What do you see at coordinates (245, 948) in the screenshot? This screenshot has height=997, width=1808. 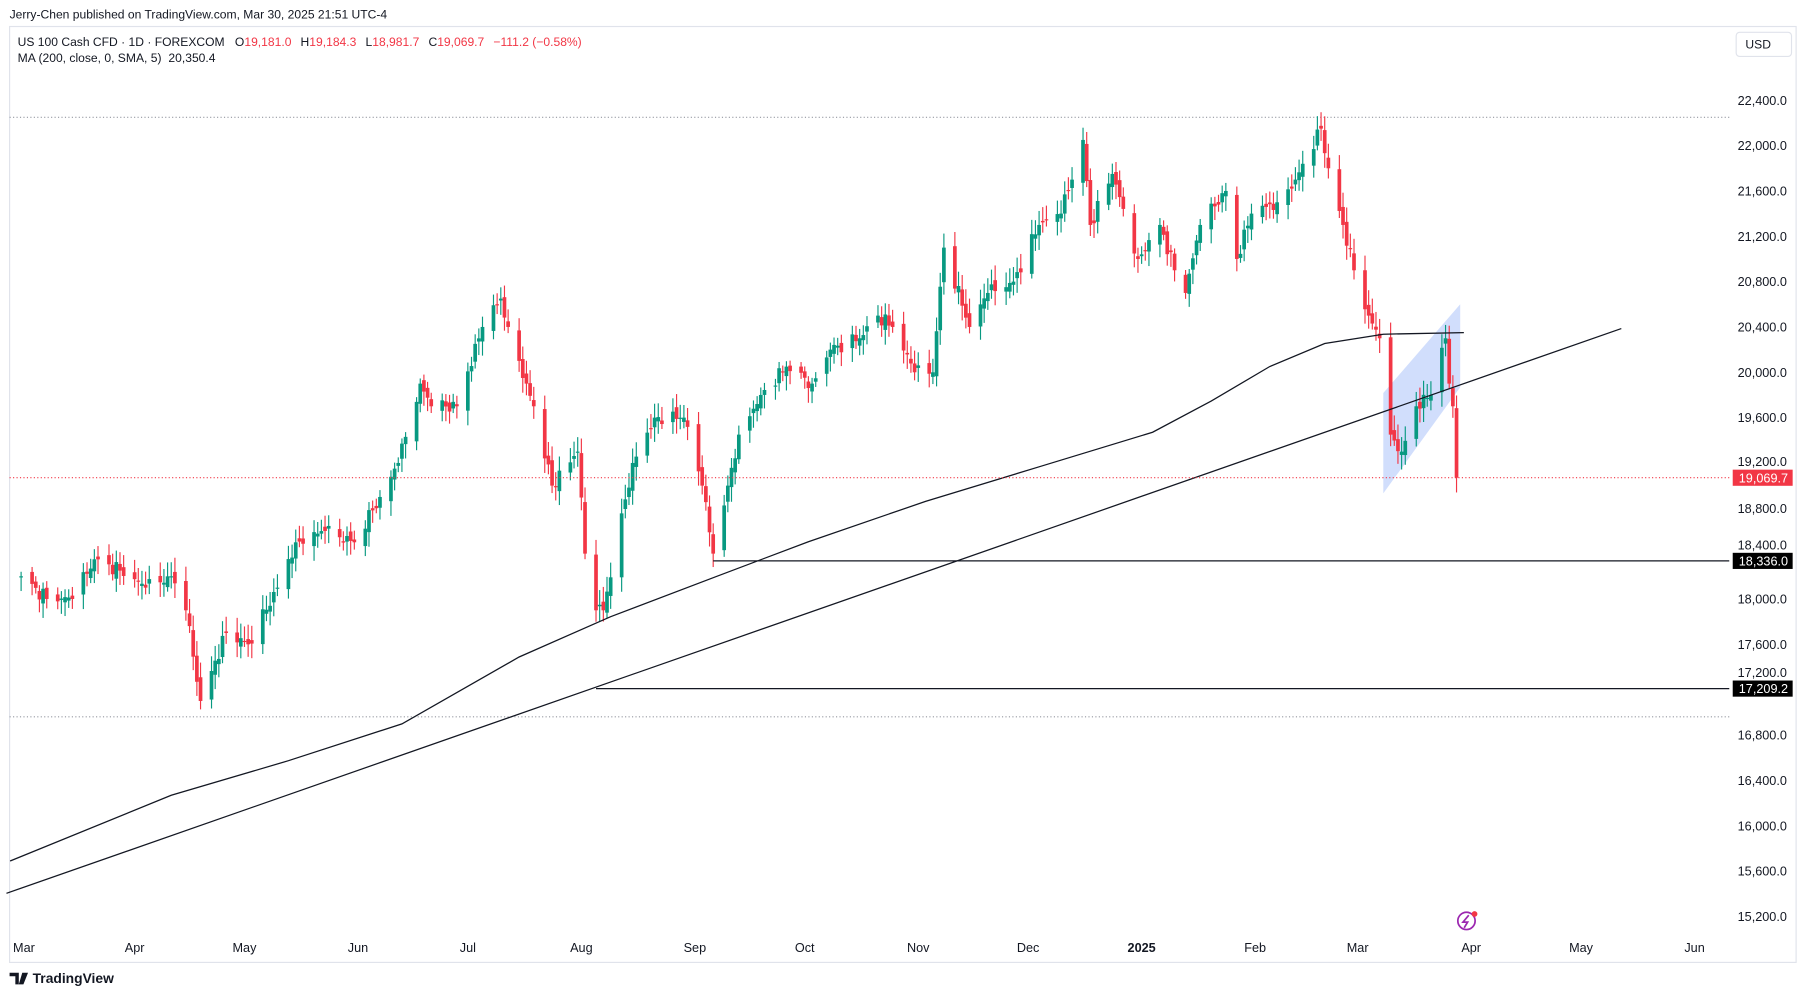 I see `time-tick-label: May` at bounding box center [245, 948].